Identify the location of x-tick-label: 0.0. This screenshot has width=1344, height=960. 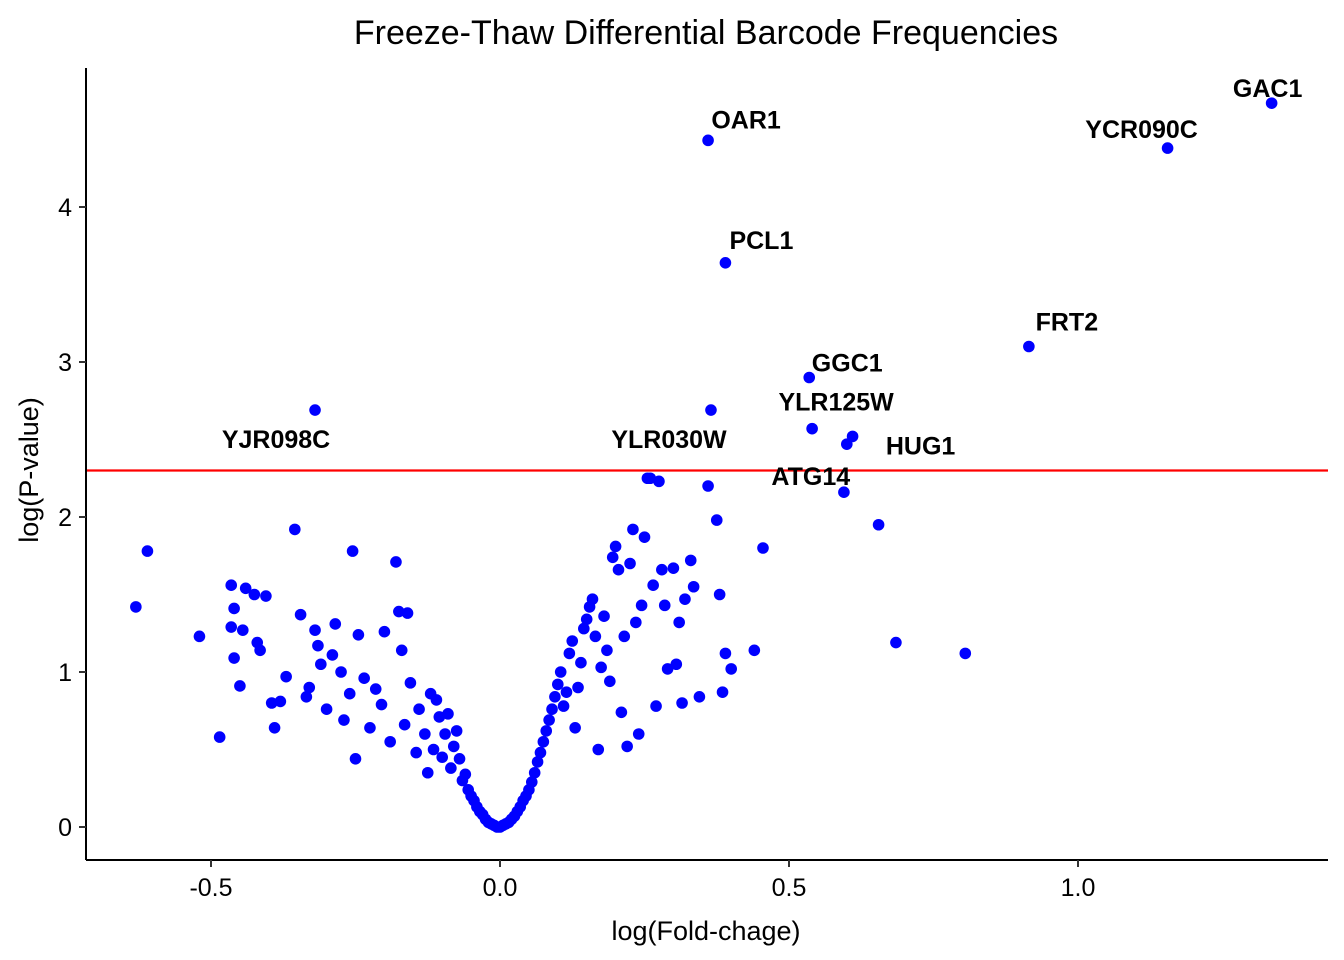
(500, 888).